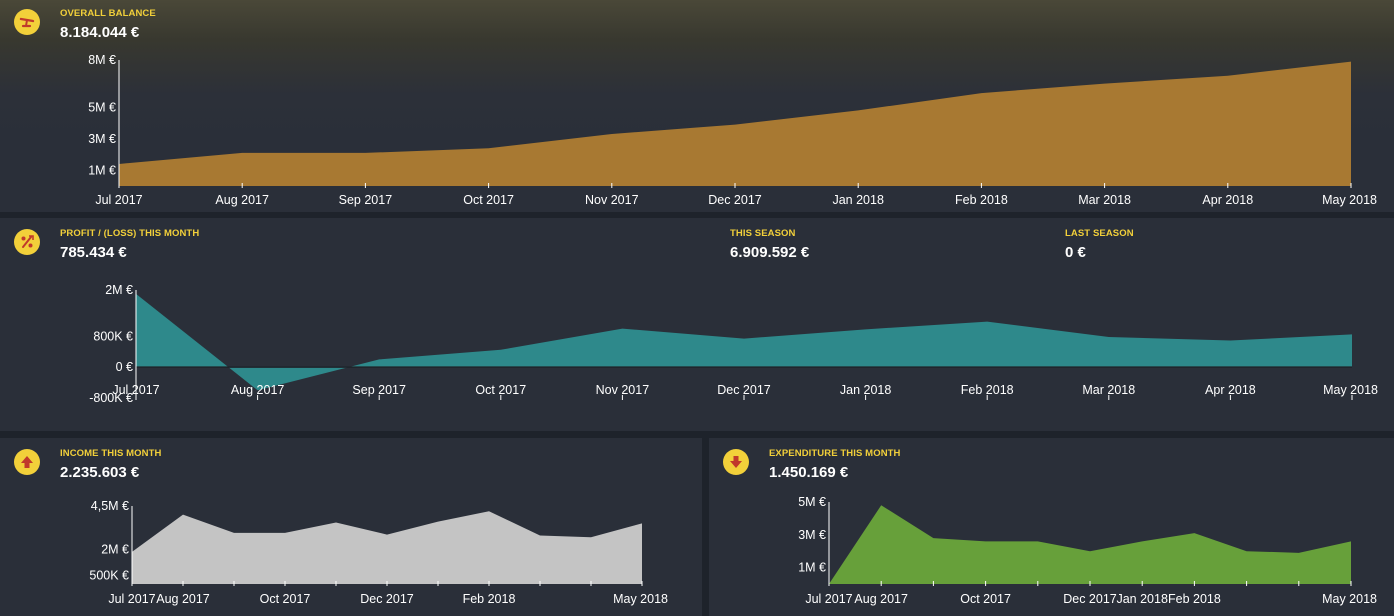  I want to click on income-x-tick-label: Oct 2017, so click(285, 599).